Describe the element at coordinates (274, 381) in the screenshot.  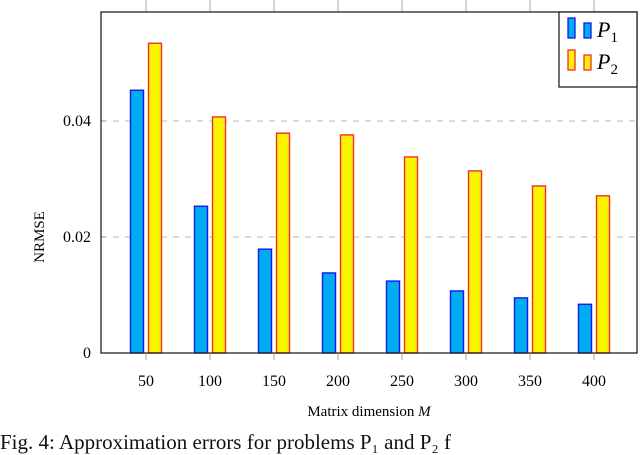
I see `x-tick-label: 150` at that location.